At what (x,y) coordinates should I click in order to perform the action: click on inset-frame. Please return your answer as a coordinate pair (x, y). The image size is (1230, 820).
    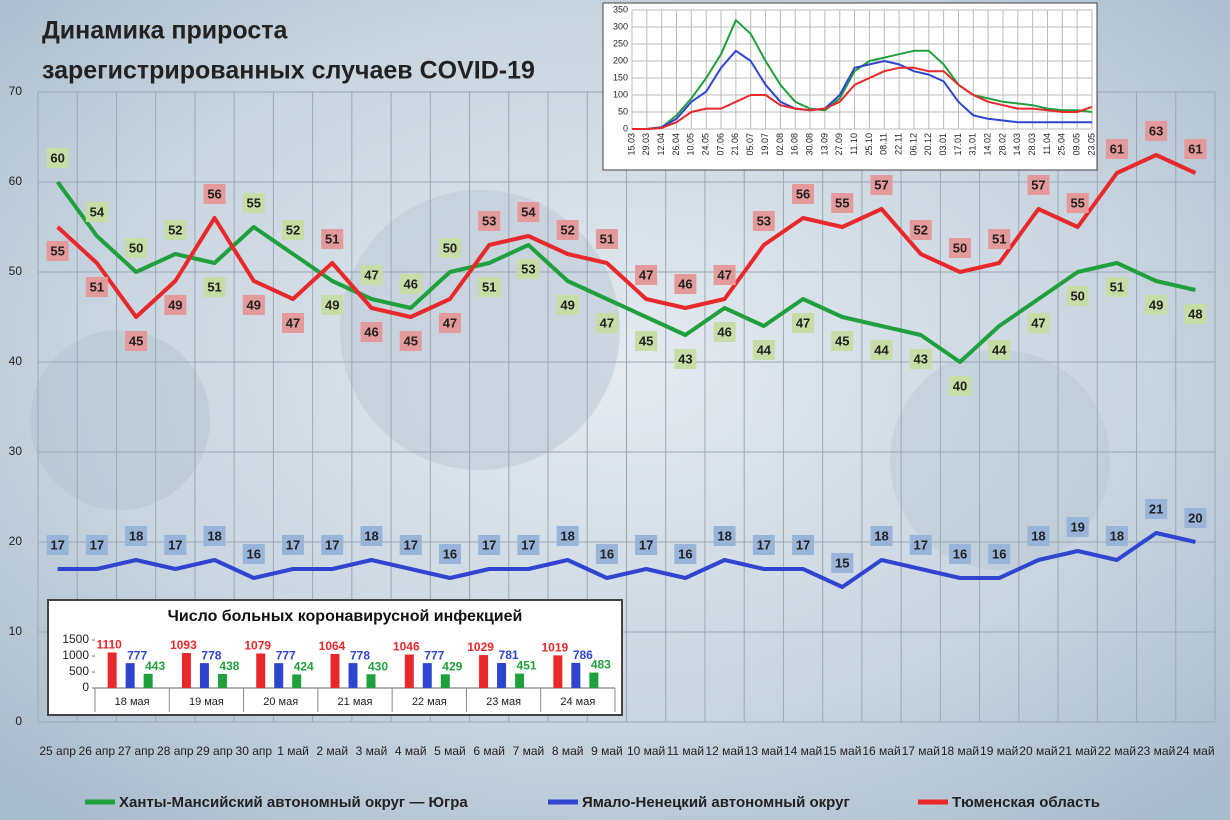
    Looking at the image, I should click on (850, 86).